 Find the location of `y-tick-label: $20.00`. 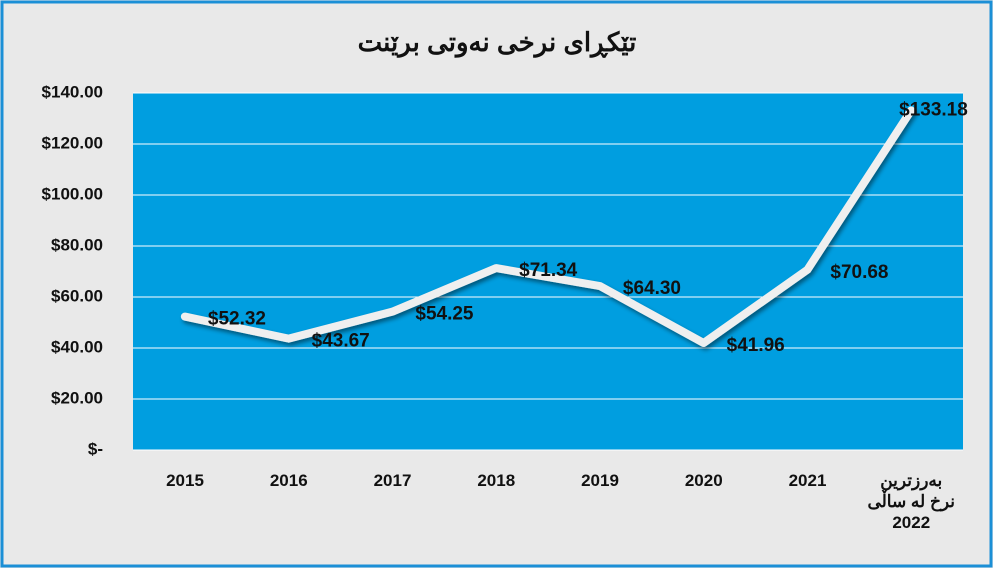

y-tick-label: $20.00 is located at coordinates (77, 397).